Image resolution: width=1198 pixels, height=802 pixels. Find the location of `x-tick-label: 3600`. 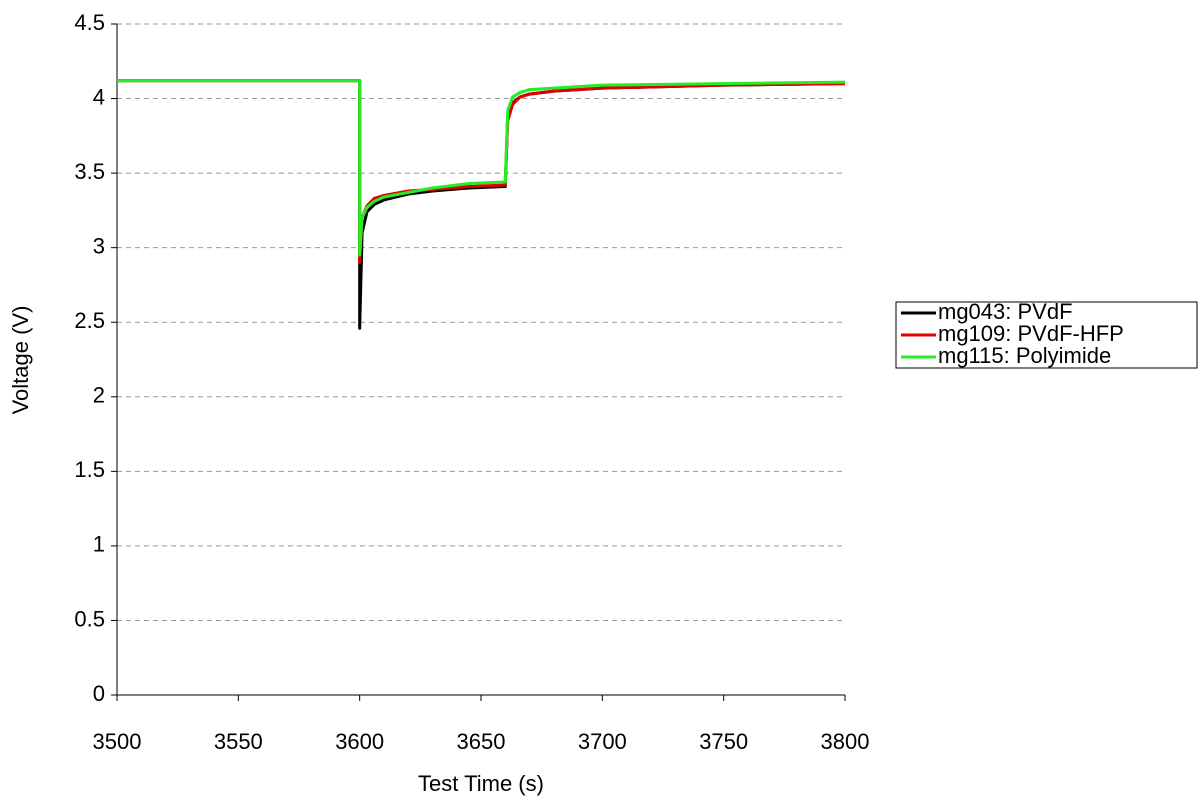

x-tick-label: 3600 is located at coordinates (359, 741).